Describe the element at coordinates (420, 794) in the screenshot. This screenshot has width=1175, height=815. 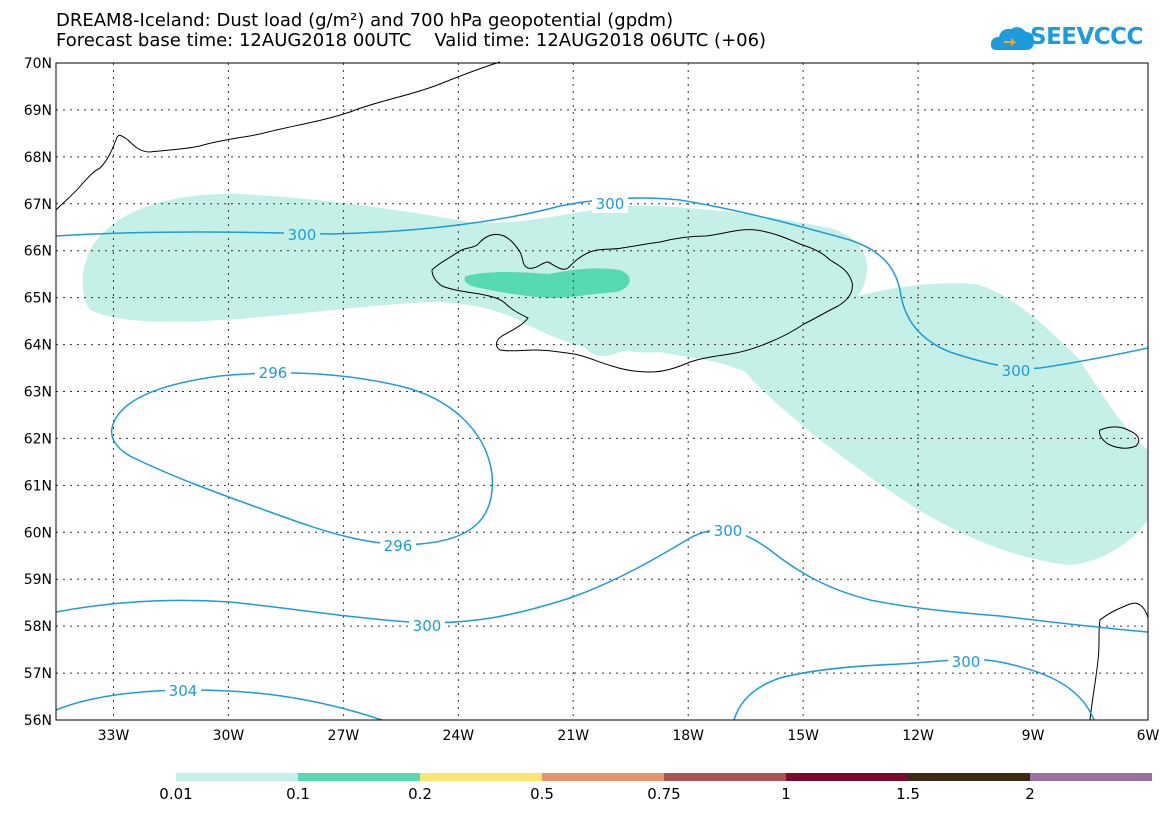
I see `legend-label: 0.2` at that location.